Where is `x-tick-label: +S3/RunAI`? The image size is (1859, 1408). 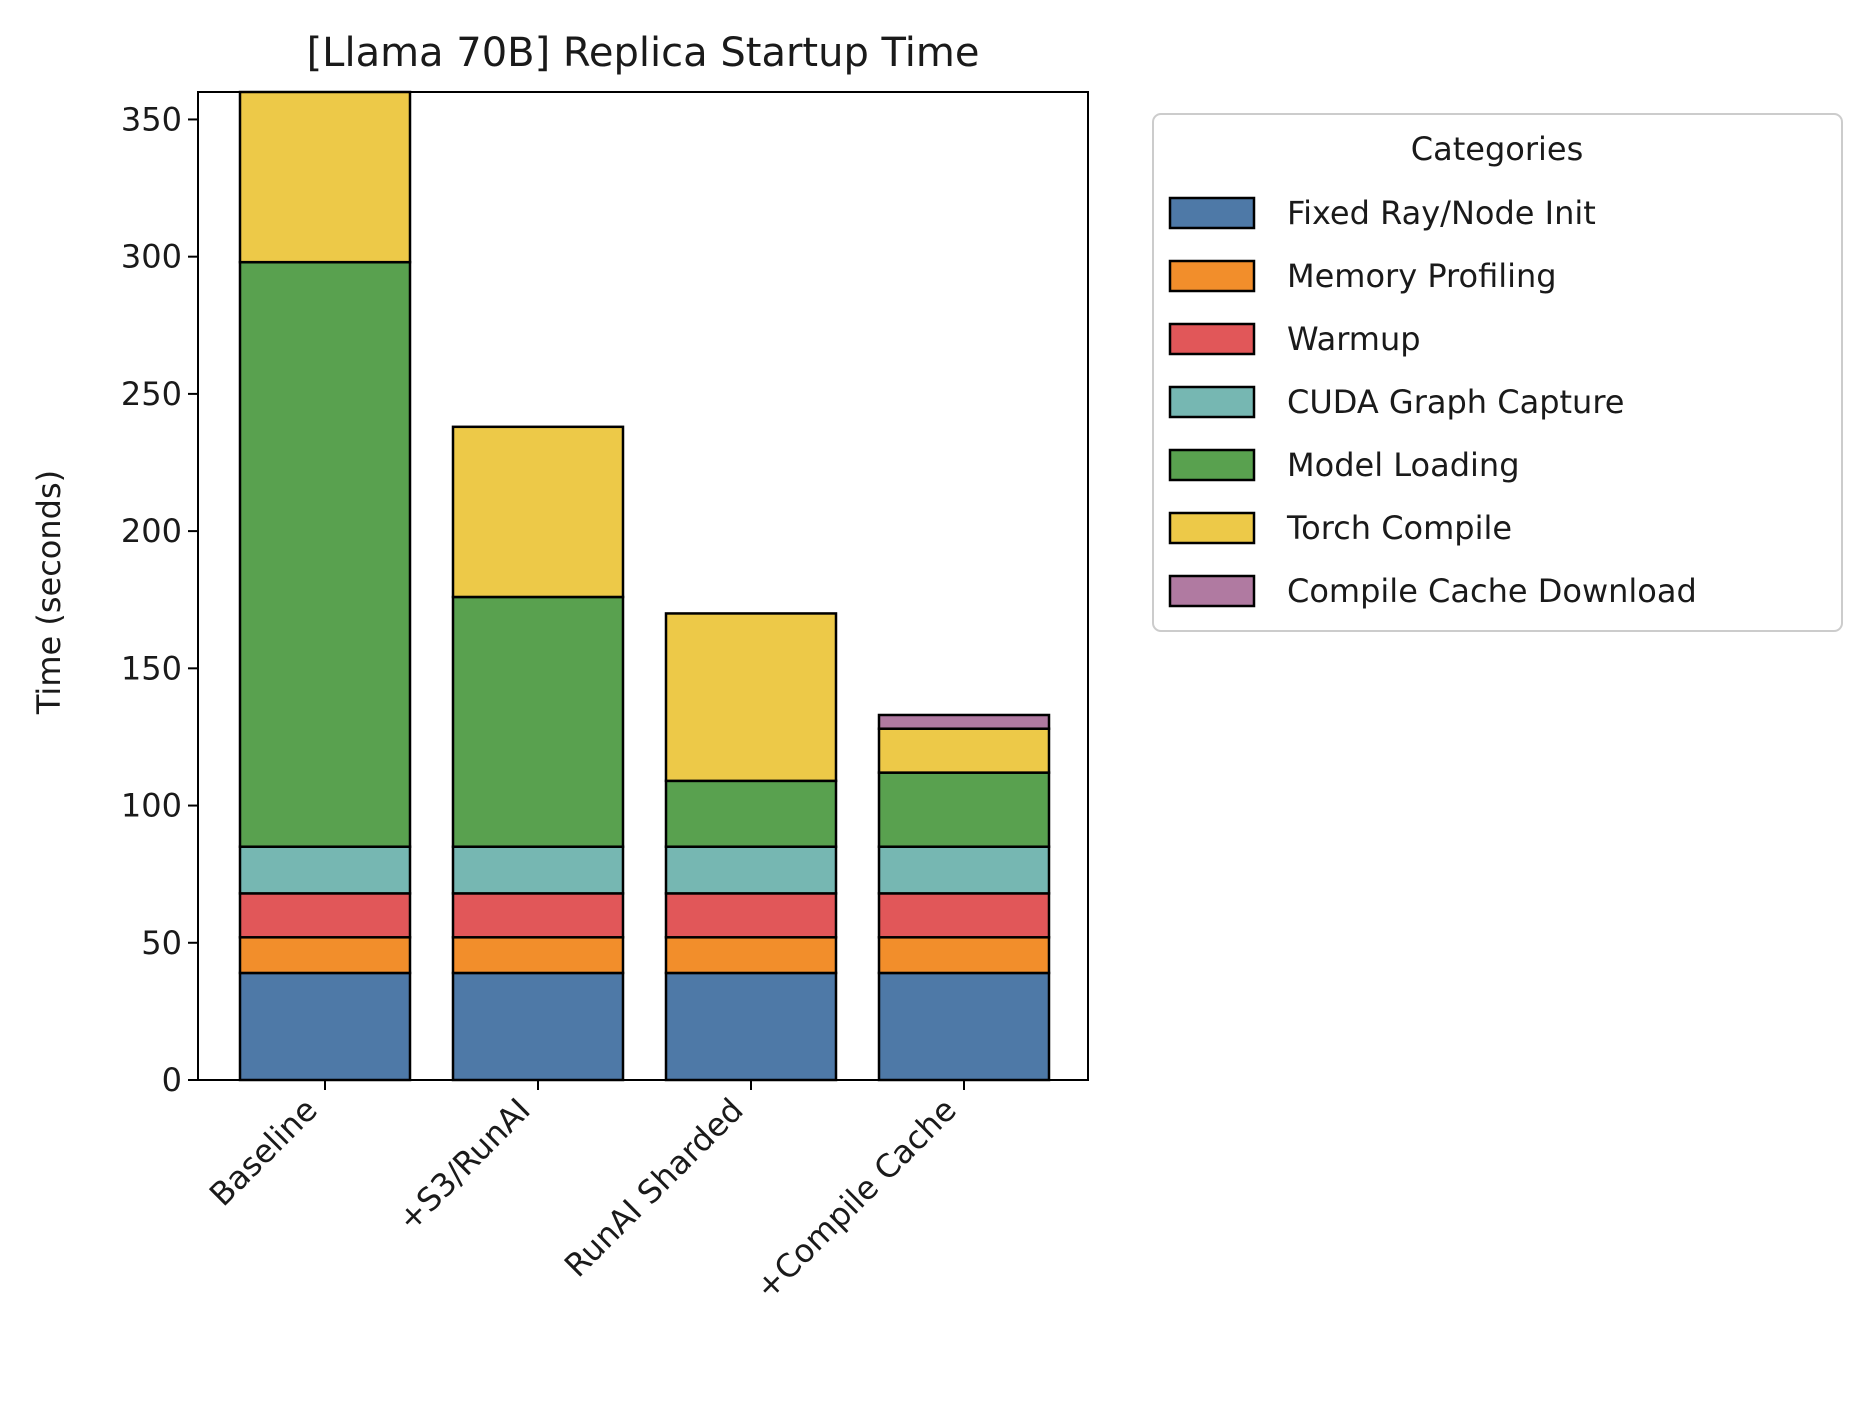
x-tick-label: +S3/RunAI is located at coordinates (464, 1165).